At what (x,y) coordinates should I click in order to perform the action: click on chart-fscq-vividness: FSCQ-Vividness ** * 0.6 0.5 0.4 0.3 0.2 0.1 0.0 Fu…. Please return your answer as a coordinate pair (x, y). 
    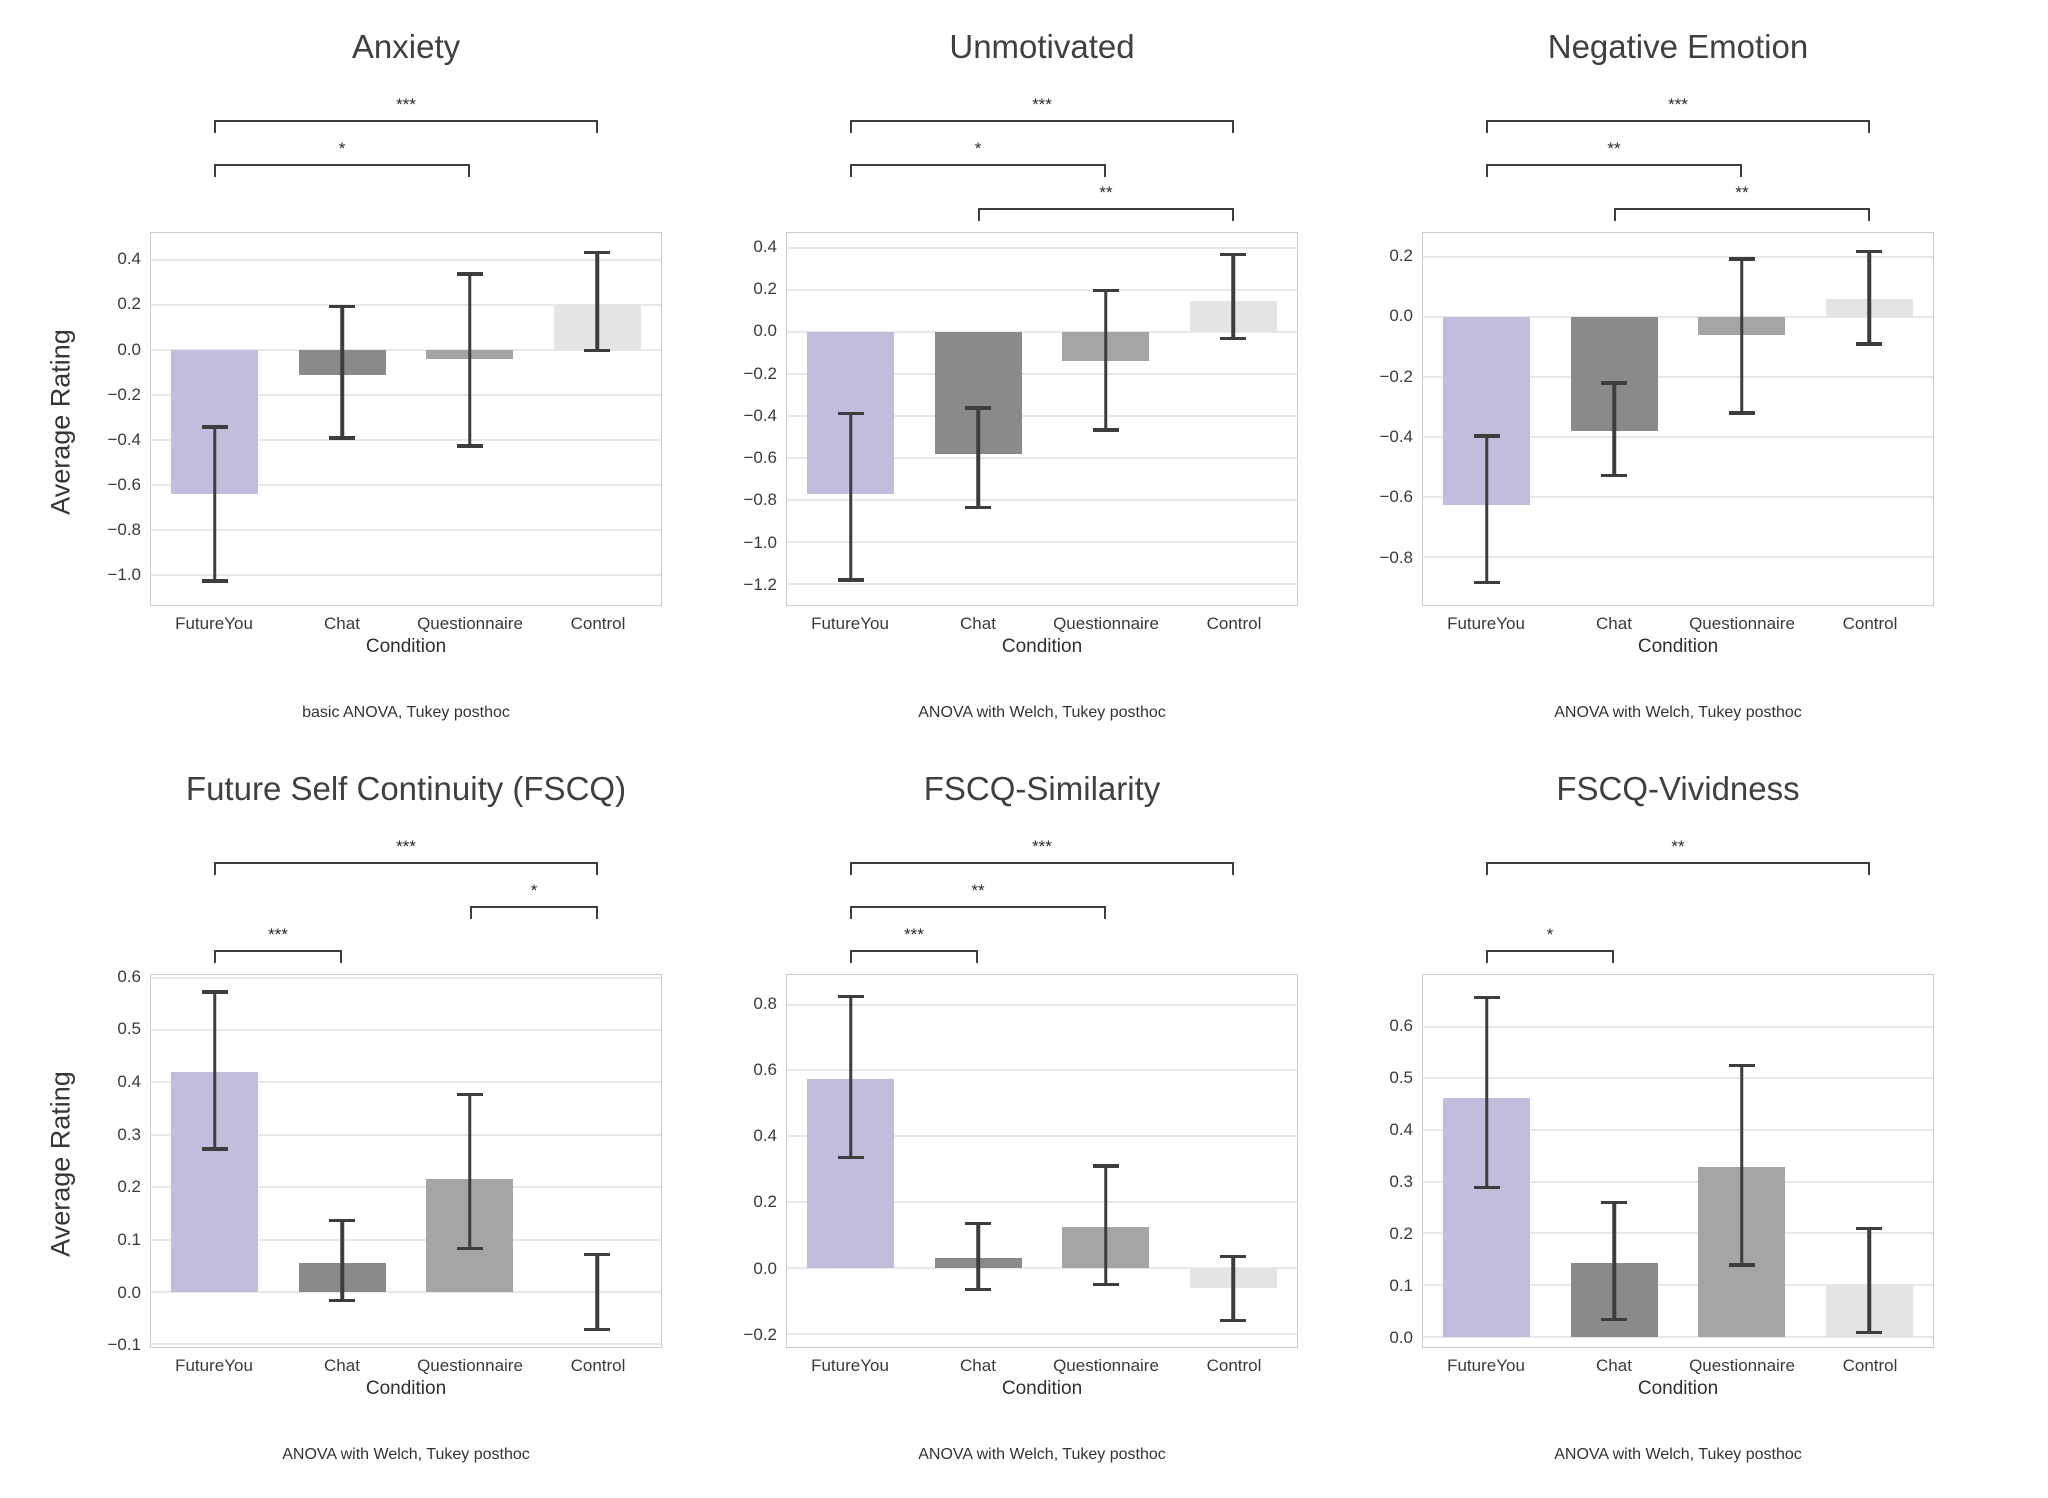
    Looking at the image, I should click on (1682, 1108).